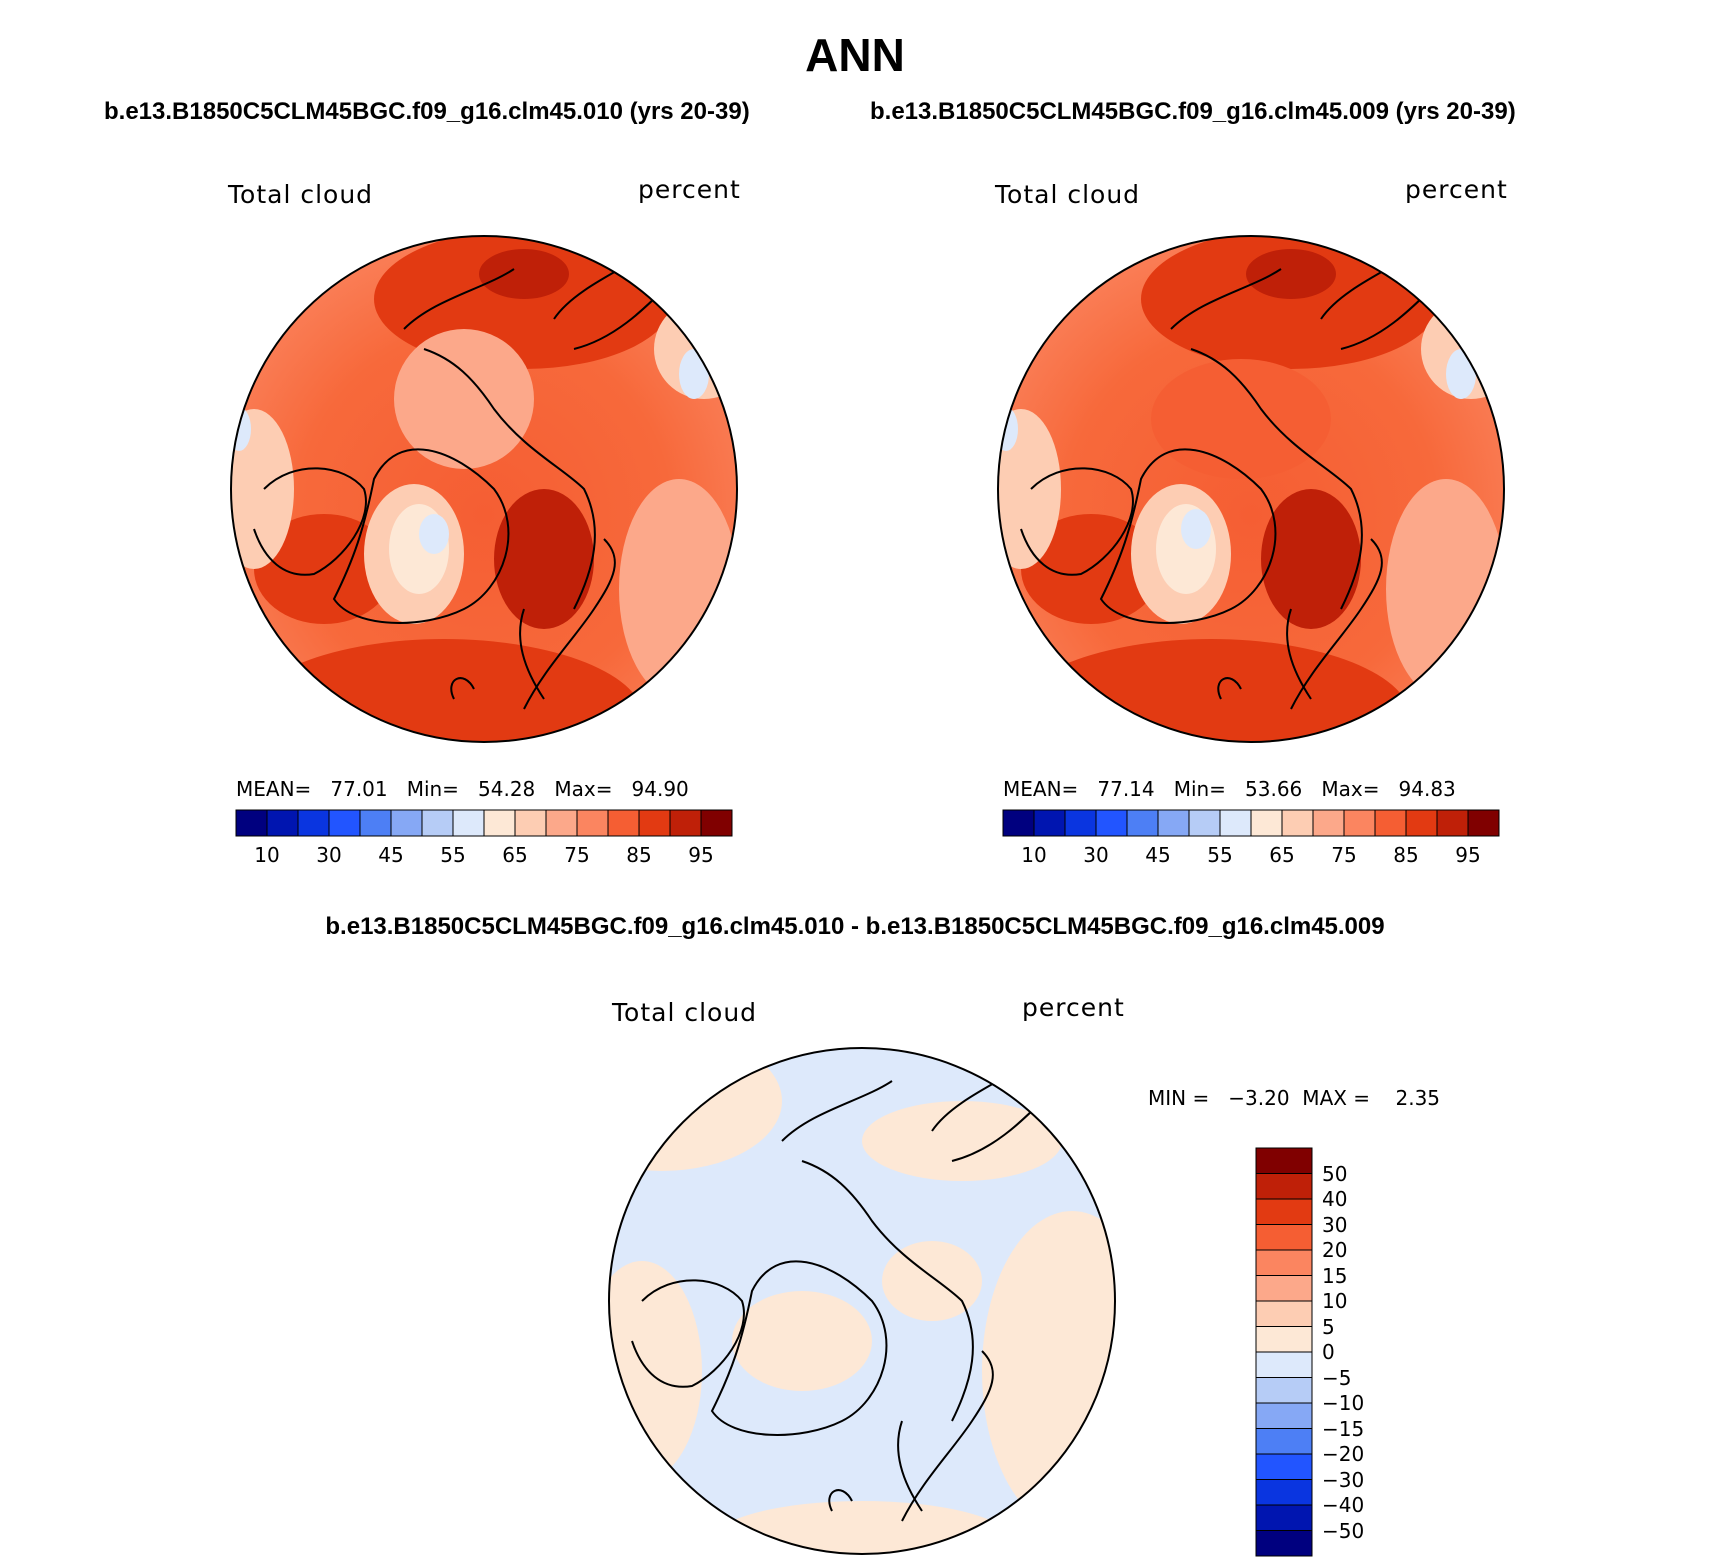 Image resolution: width=1710 pixels, height=1561 pixels. What do you see at coordinates (1335, 1250) in the screenshot?
I see `colorbar-tick-label: 20` at bounding box center [1335, 1250].